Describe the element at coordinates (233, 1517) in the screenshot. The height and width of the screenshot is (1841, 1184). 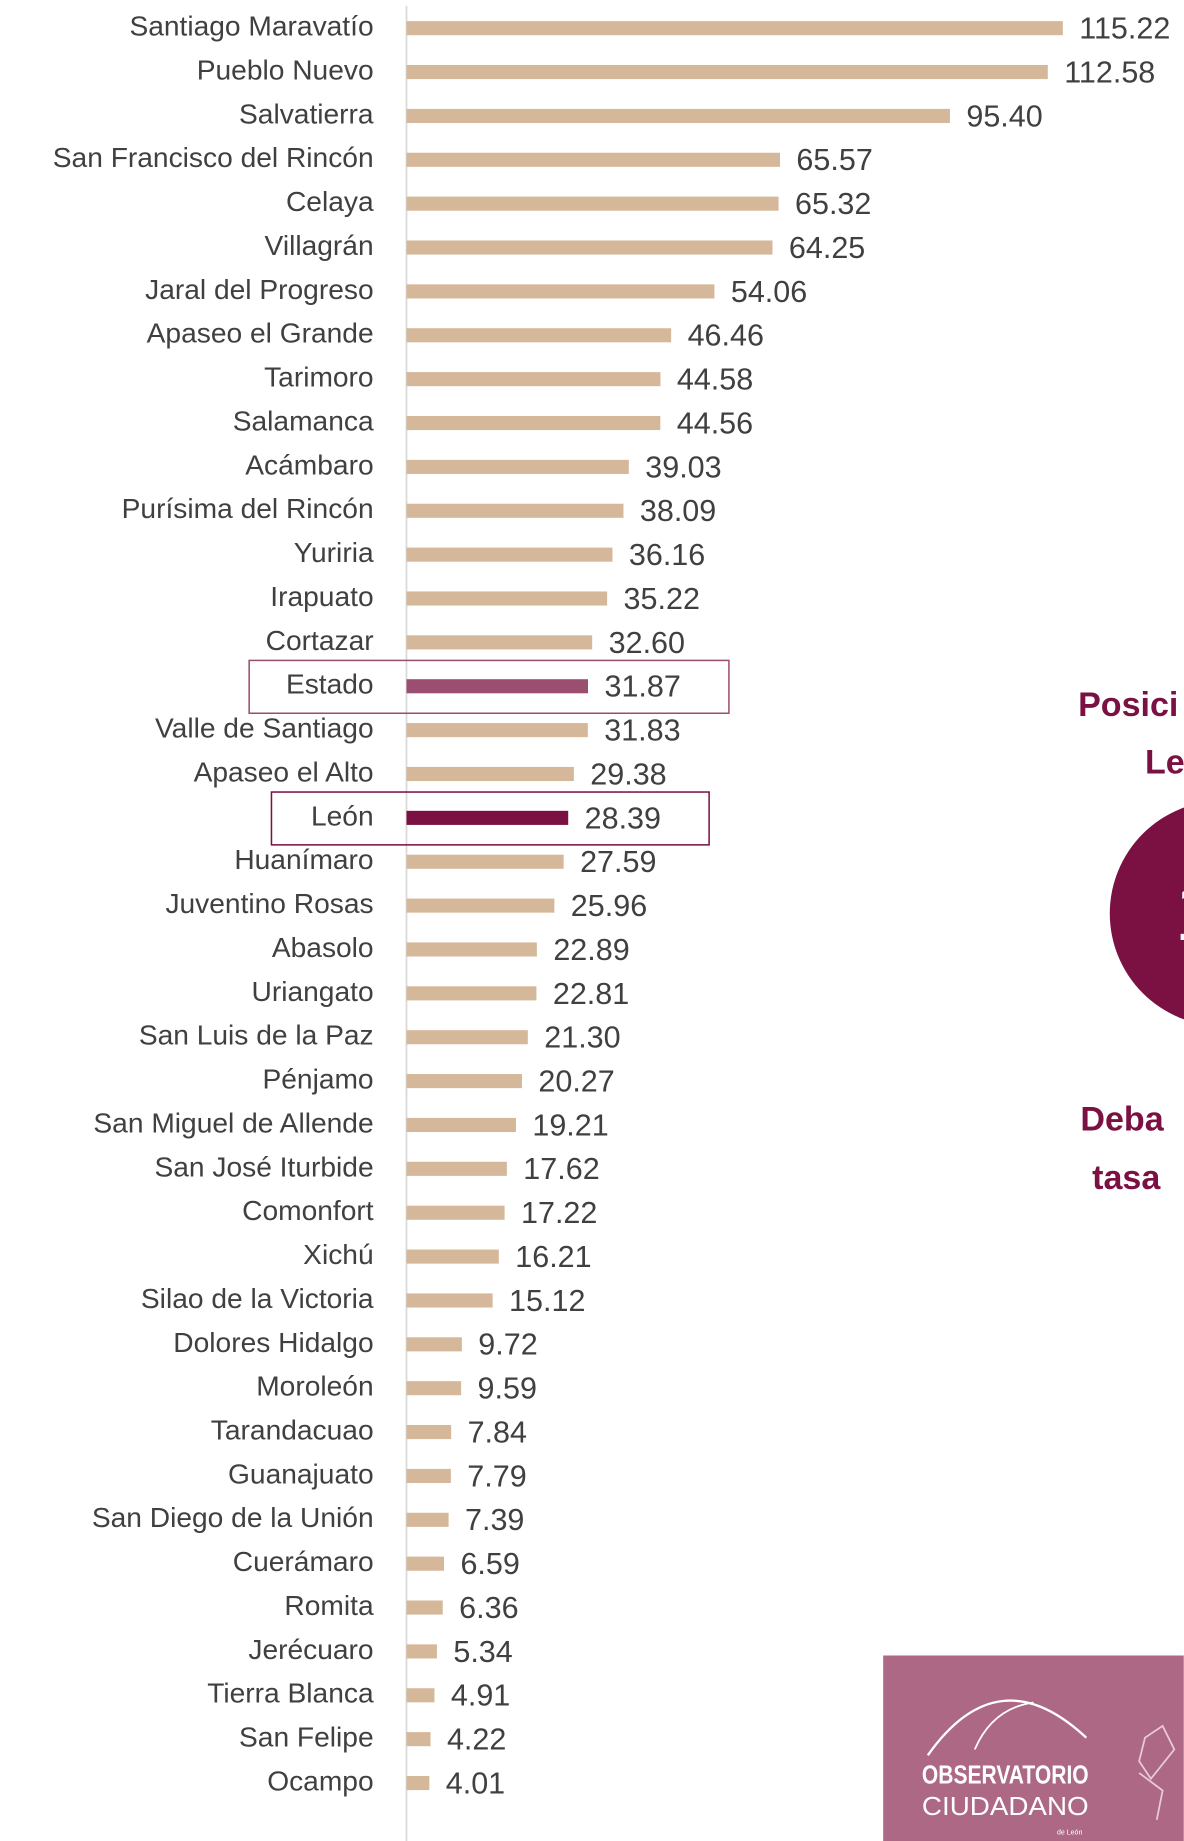
I see `category-label: San Diego de la Unión` at that location.